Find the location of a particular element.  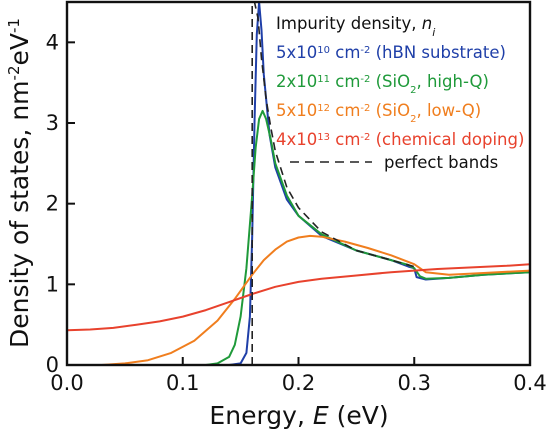

x-axis-title: Energy, E (eV) is located at coordinates (298, 415).